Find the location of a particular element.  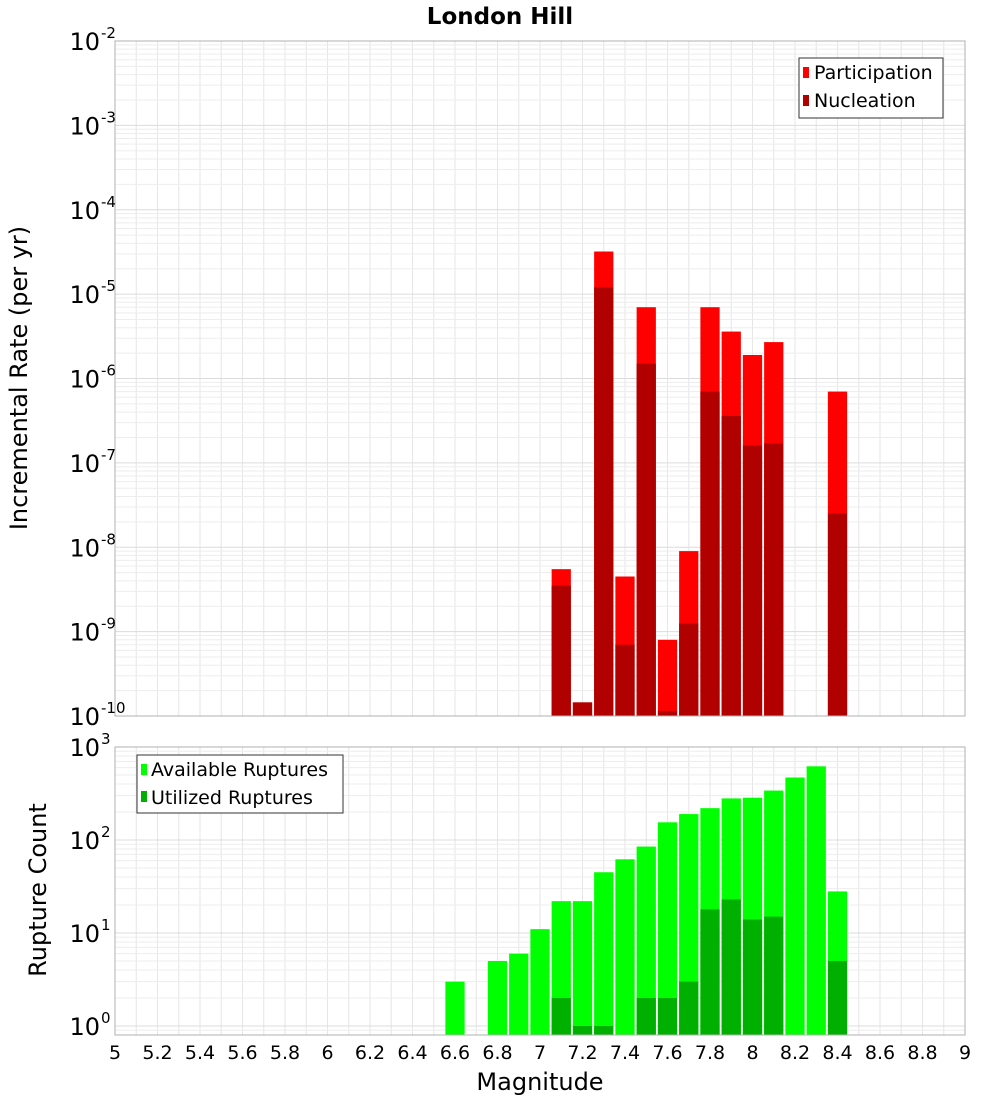

y-tick-exponent: -5 is located at coordinates (108, 286).